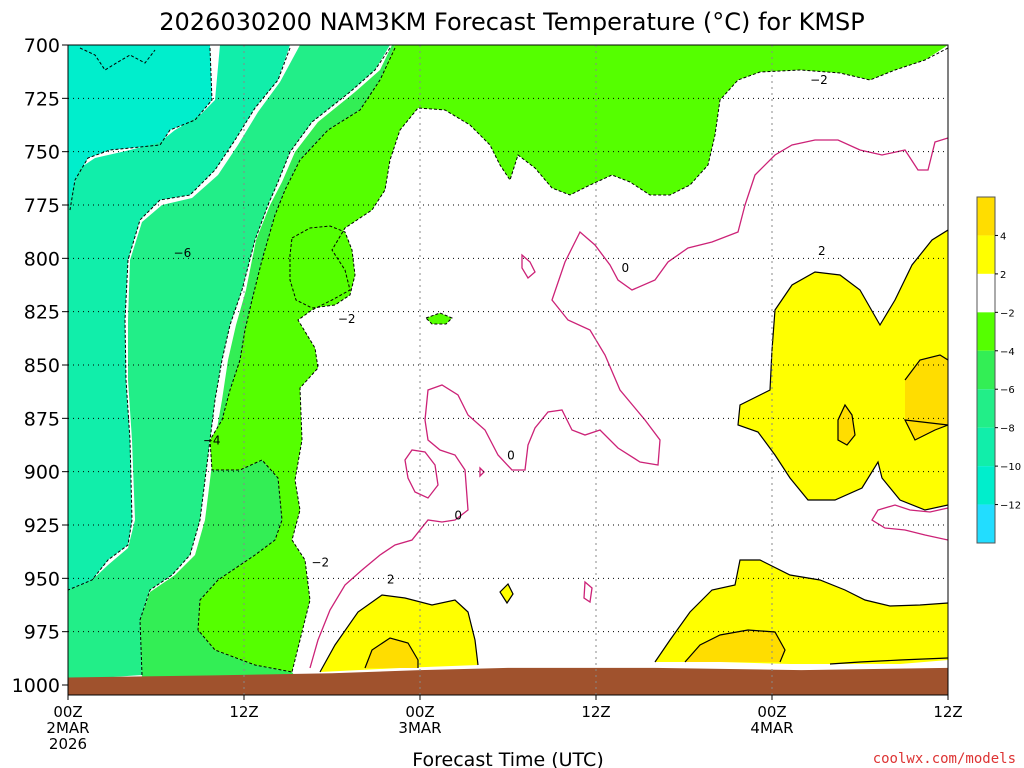 Image resolution: width=1024 pixels, height=768 pixels. What do you see at coordinates (140, 127) in the screenshot?
I see `fill-minus12-to-minus10` at bounding box center [140, 127].